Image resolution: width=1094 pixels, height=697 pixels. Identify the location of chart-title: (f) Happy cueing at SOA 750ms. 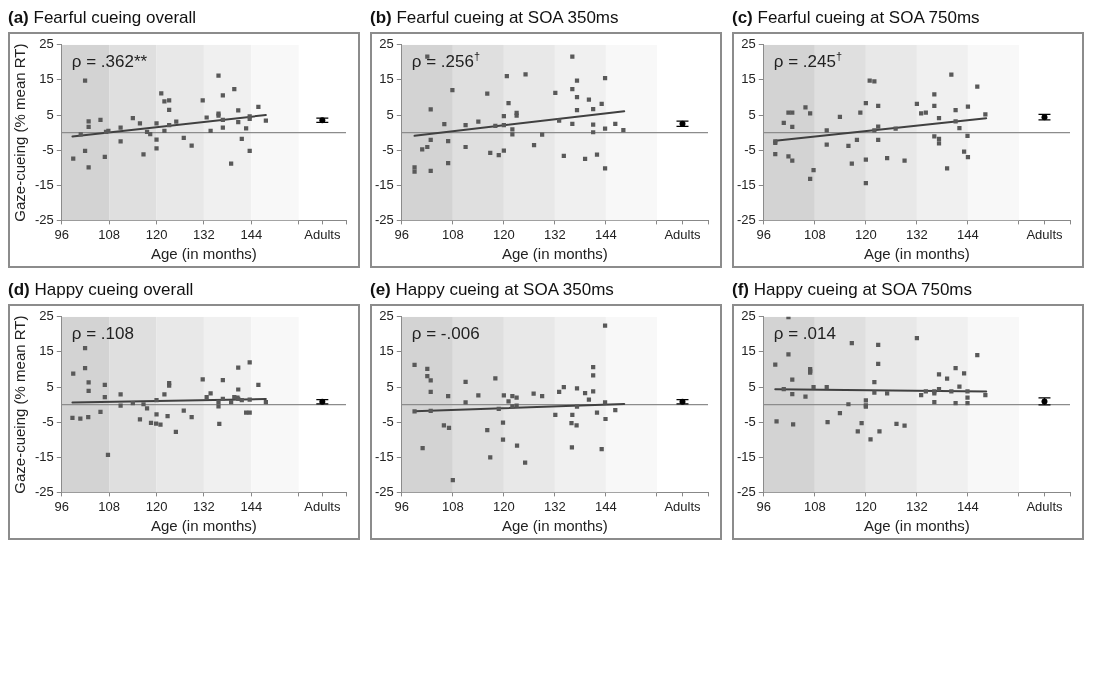
(852, 289).